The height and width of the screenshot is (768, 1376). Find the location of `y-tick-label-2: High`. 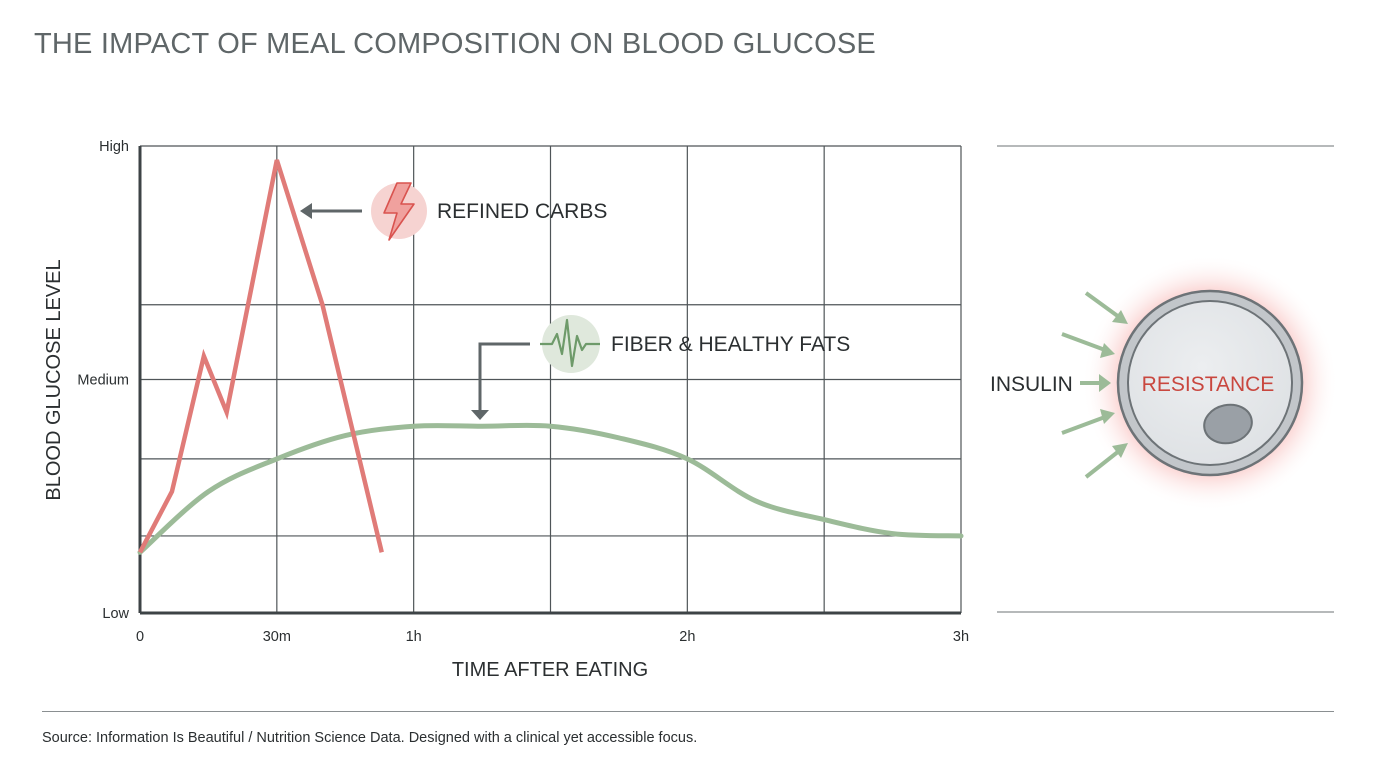

y-tick-label-2: High is located at coordinates (114, 147).